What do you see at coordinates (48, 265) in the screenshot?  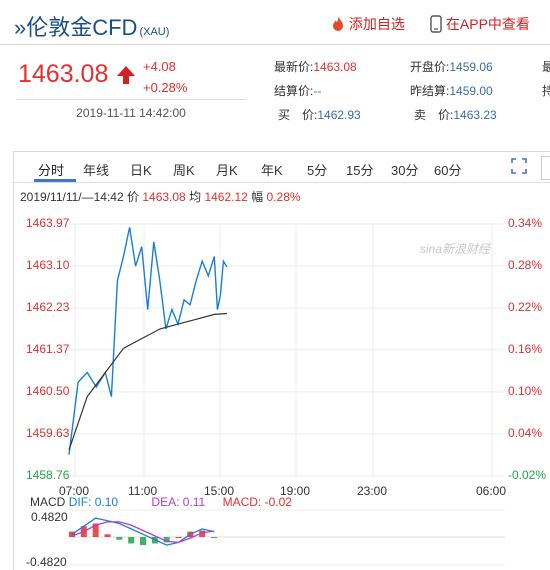 I see `price-tick-label: 1463.10` at bounding box center [48, 265].